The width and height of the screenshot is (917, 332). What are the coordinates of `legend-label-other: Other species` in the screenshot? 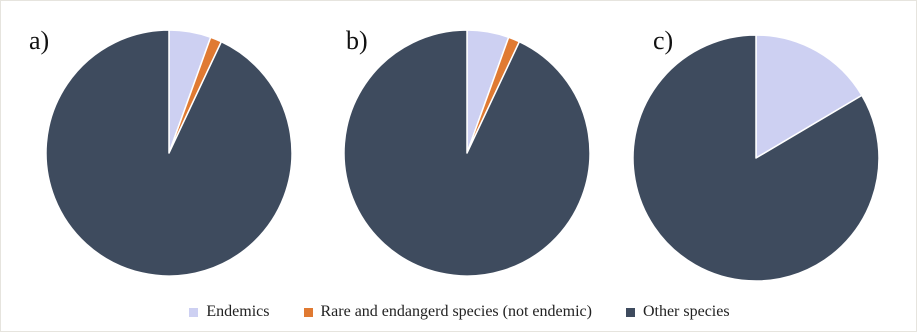 It's located at (686, 311).